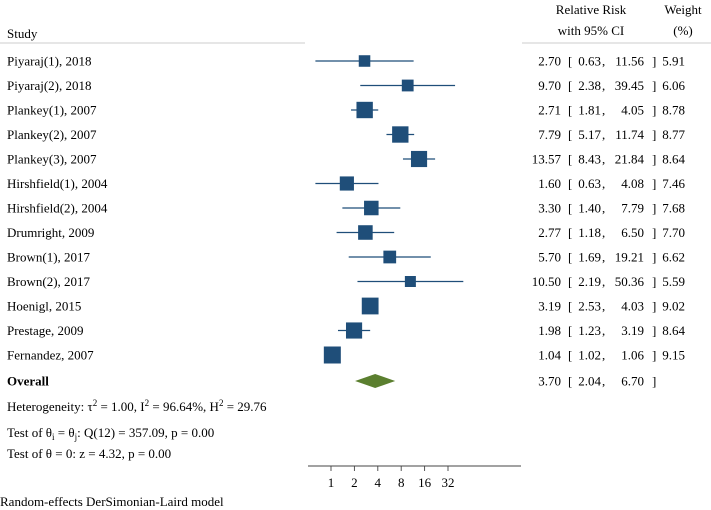 The width and height of the screenshot is (711, 510). Describe the element at coordinates (549, 257) in the screenshot. I see `rr-value: 5.70` at that location.